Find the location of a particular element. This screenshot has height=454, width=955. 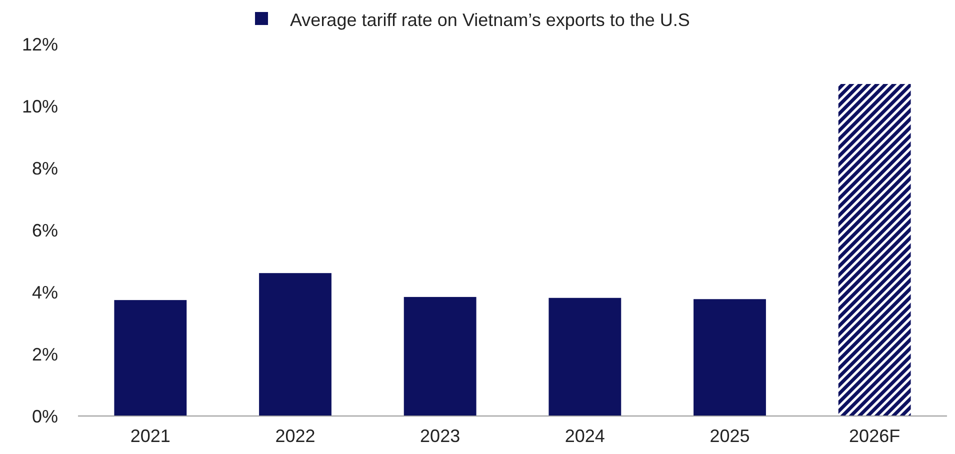

x-tick-label: 2022 is located at coordinates (295, 436).